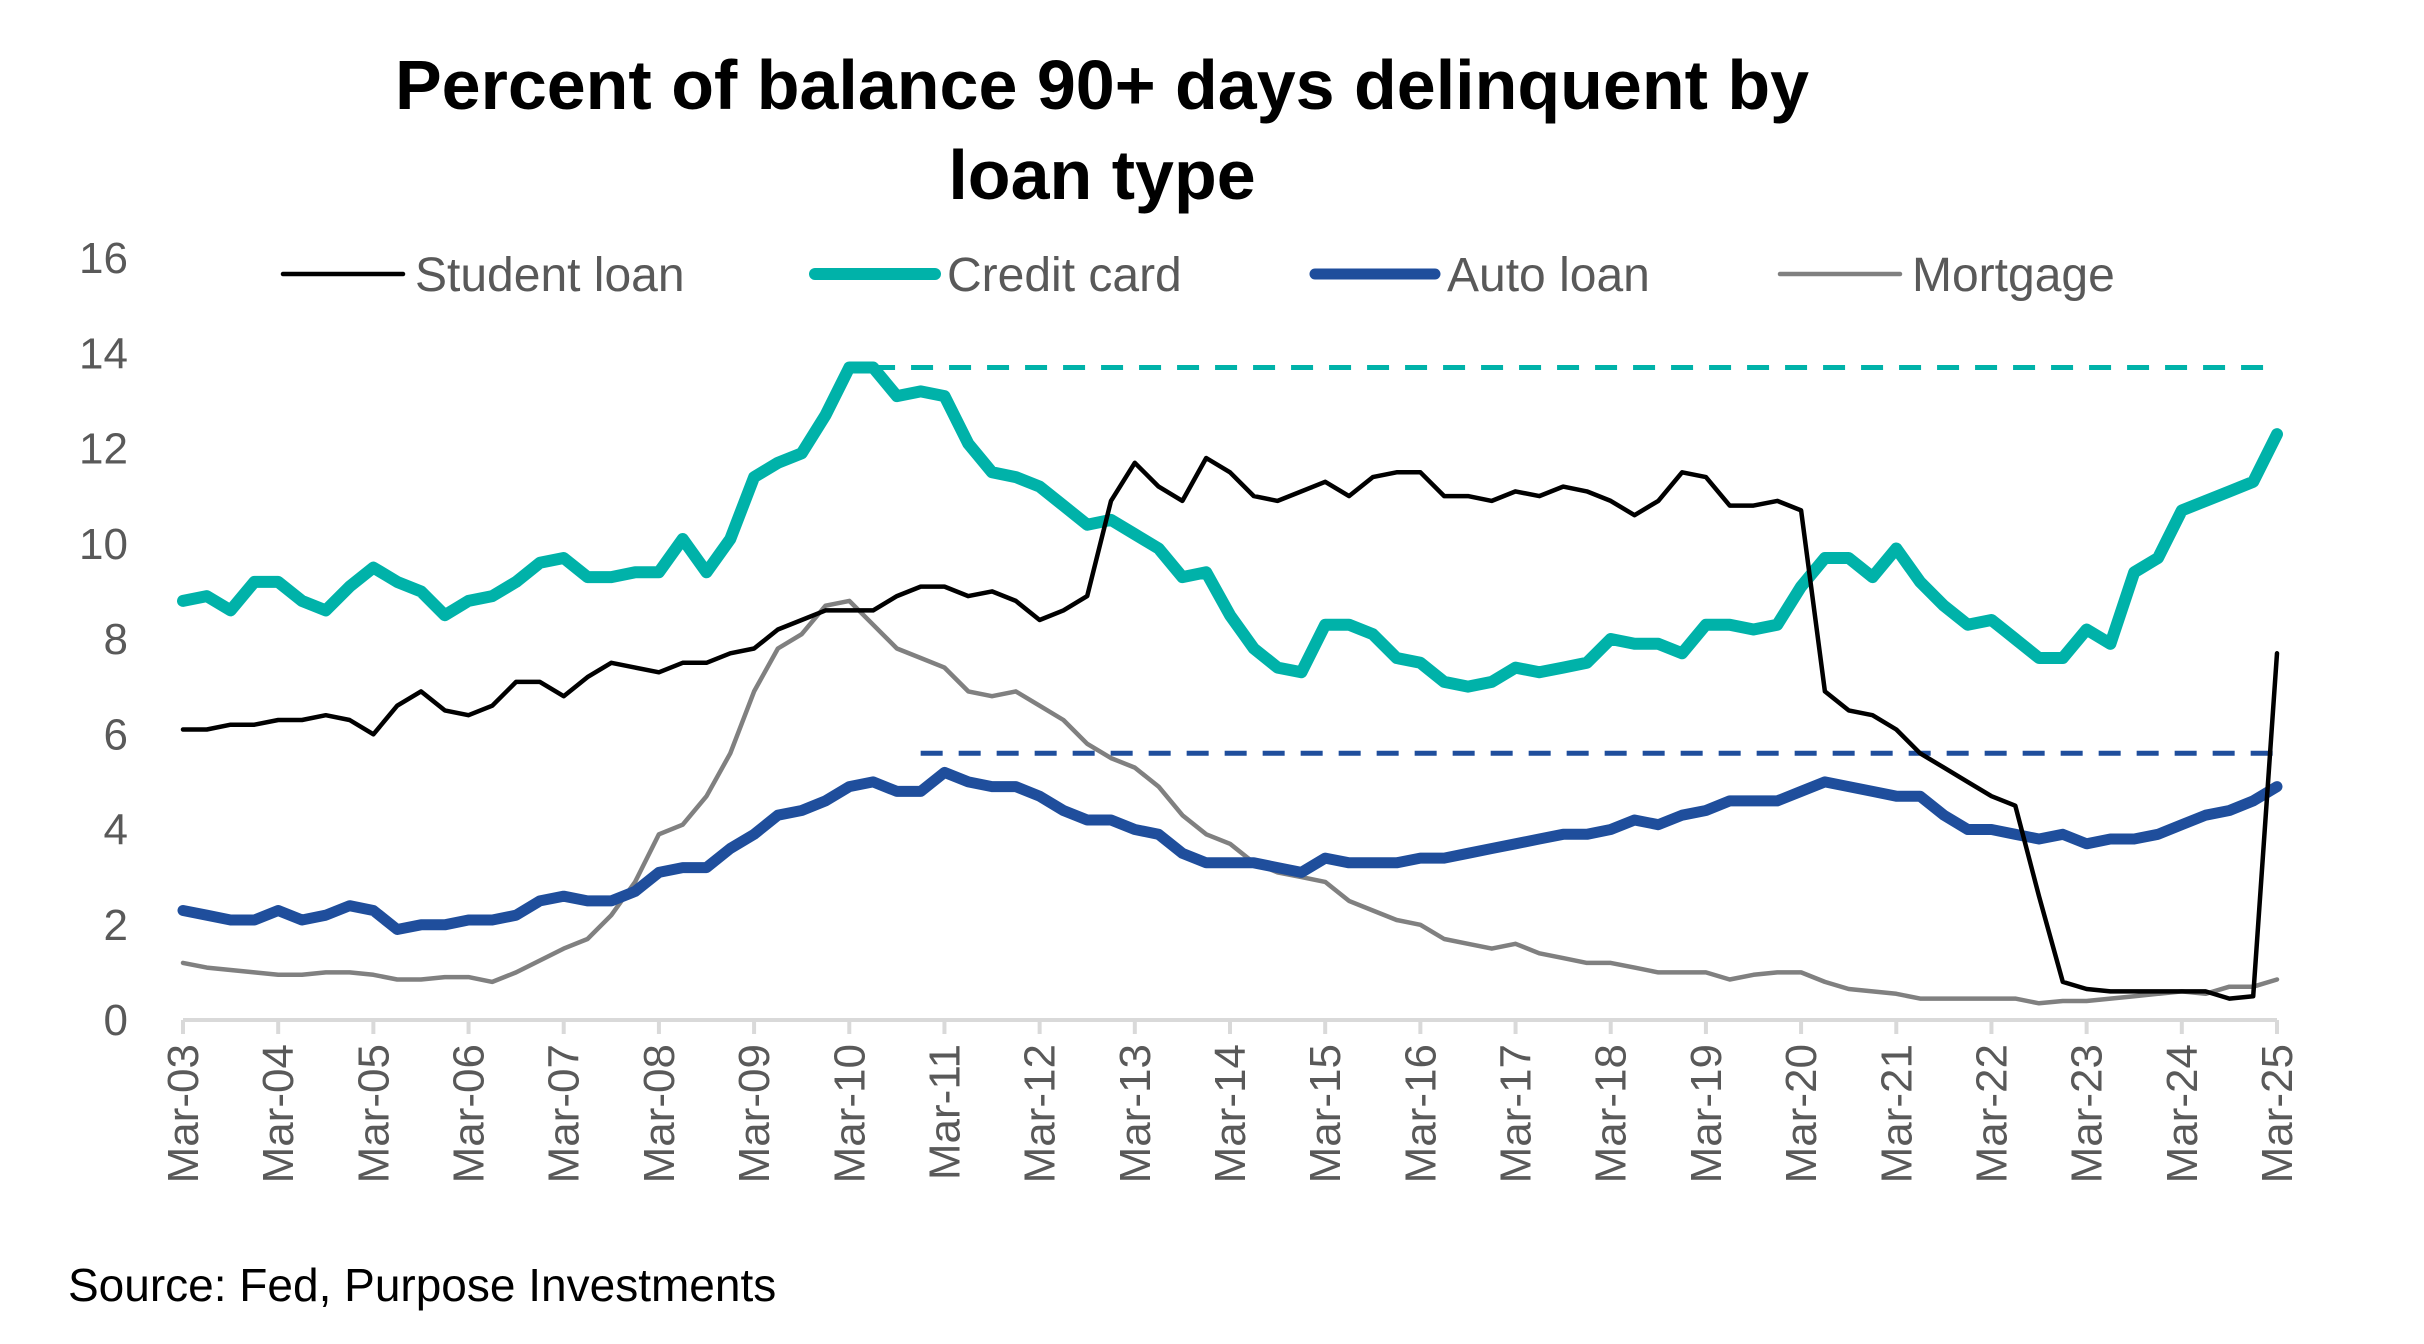 The height and width of the screenshot is (1344, 2424). What do you see at coordinates (2277, 1113) in the screenshot?
I see `x-tick-label: Mar-25` at bounding box center [2277, 1113].